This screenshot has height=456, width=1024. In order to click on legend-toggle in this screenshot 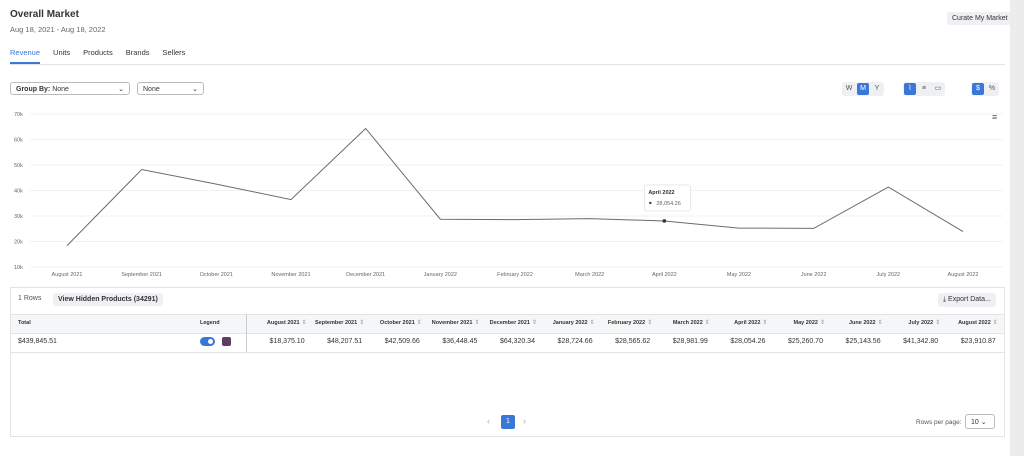, I will do `click(207, 341)`.